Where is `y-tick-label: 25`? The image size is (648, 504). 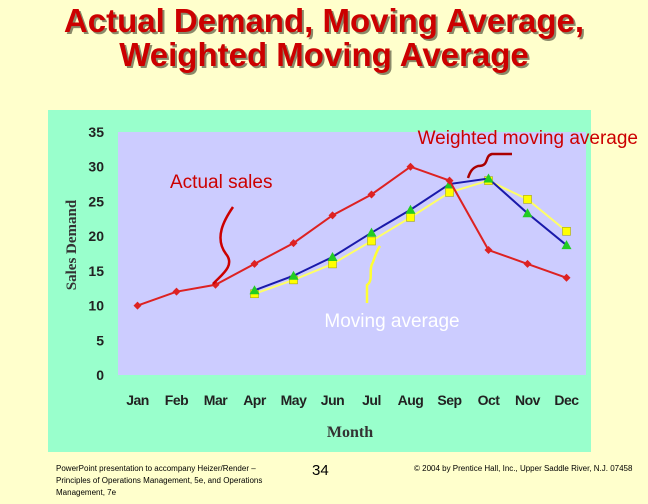 y-tick-label: 25 is located at coordinates (96, 201).